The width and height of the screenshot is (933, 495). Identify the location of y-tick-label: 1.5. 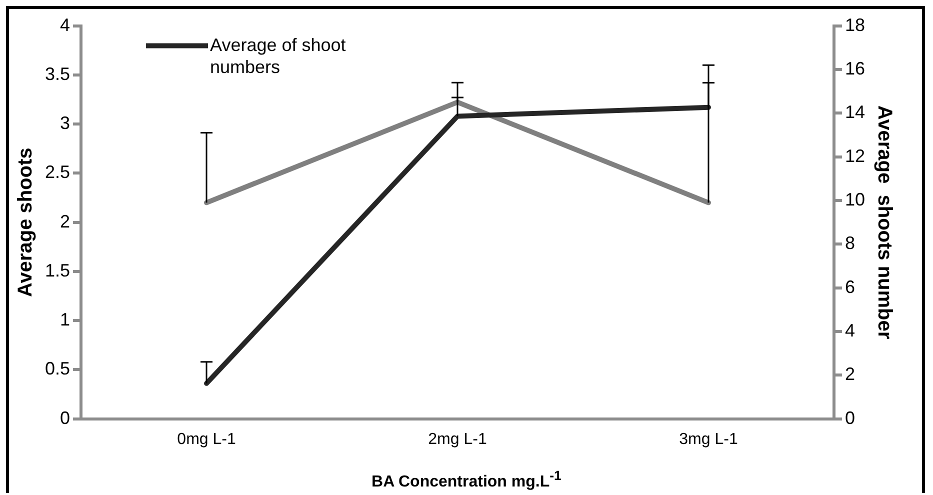
(57, 270).